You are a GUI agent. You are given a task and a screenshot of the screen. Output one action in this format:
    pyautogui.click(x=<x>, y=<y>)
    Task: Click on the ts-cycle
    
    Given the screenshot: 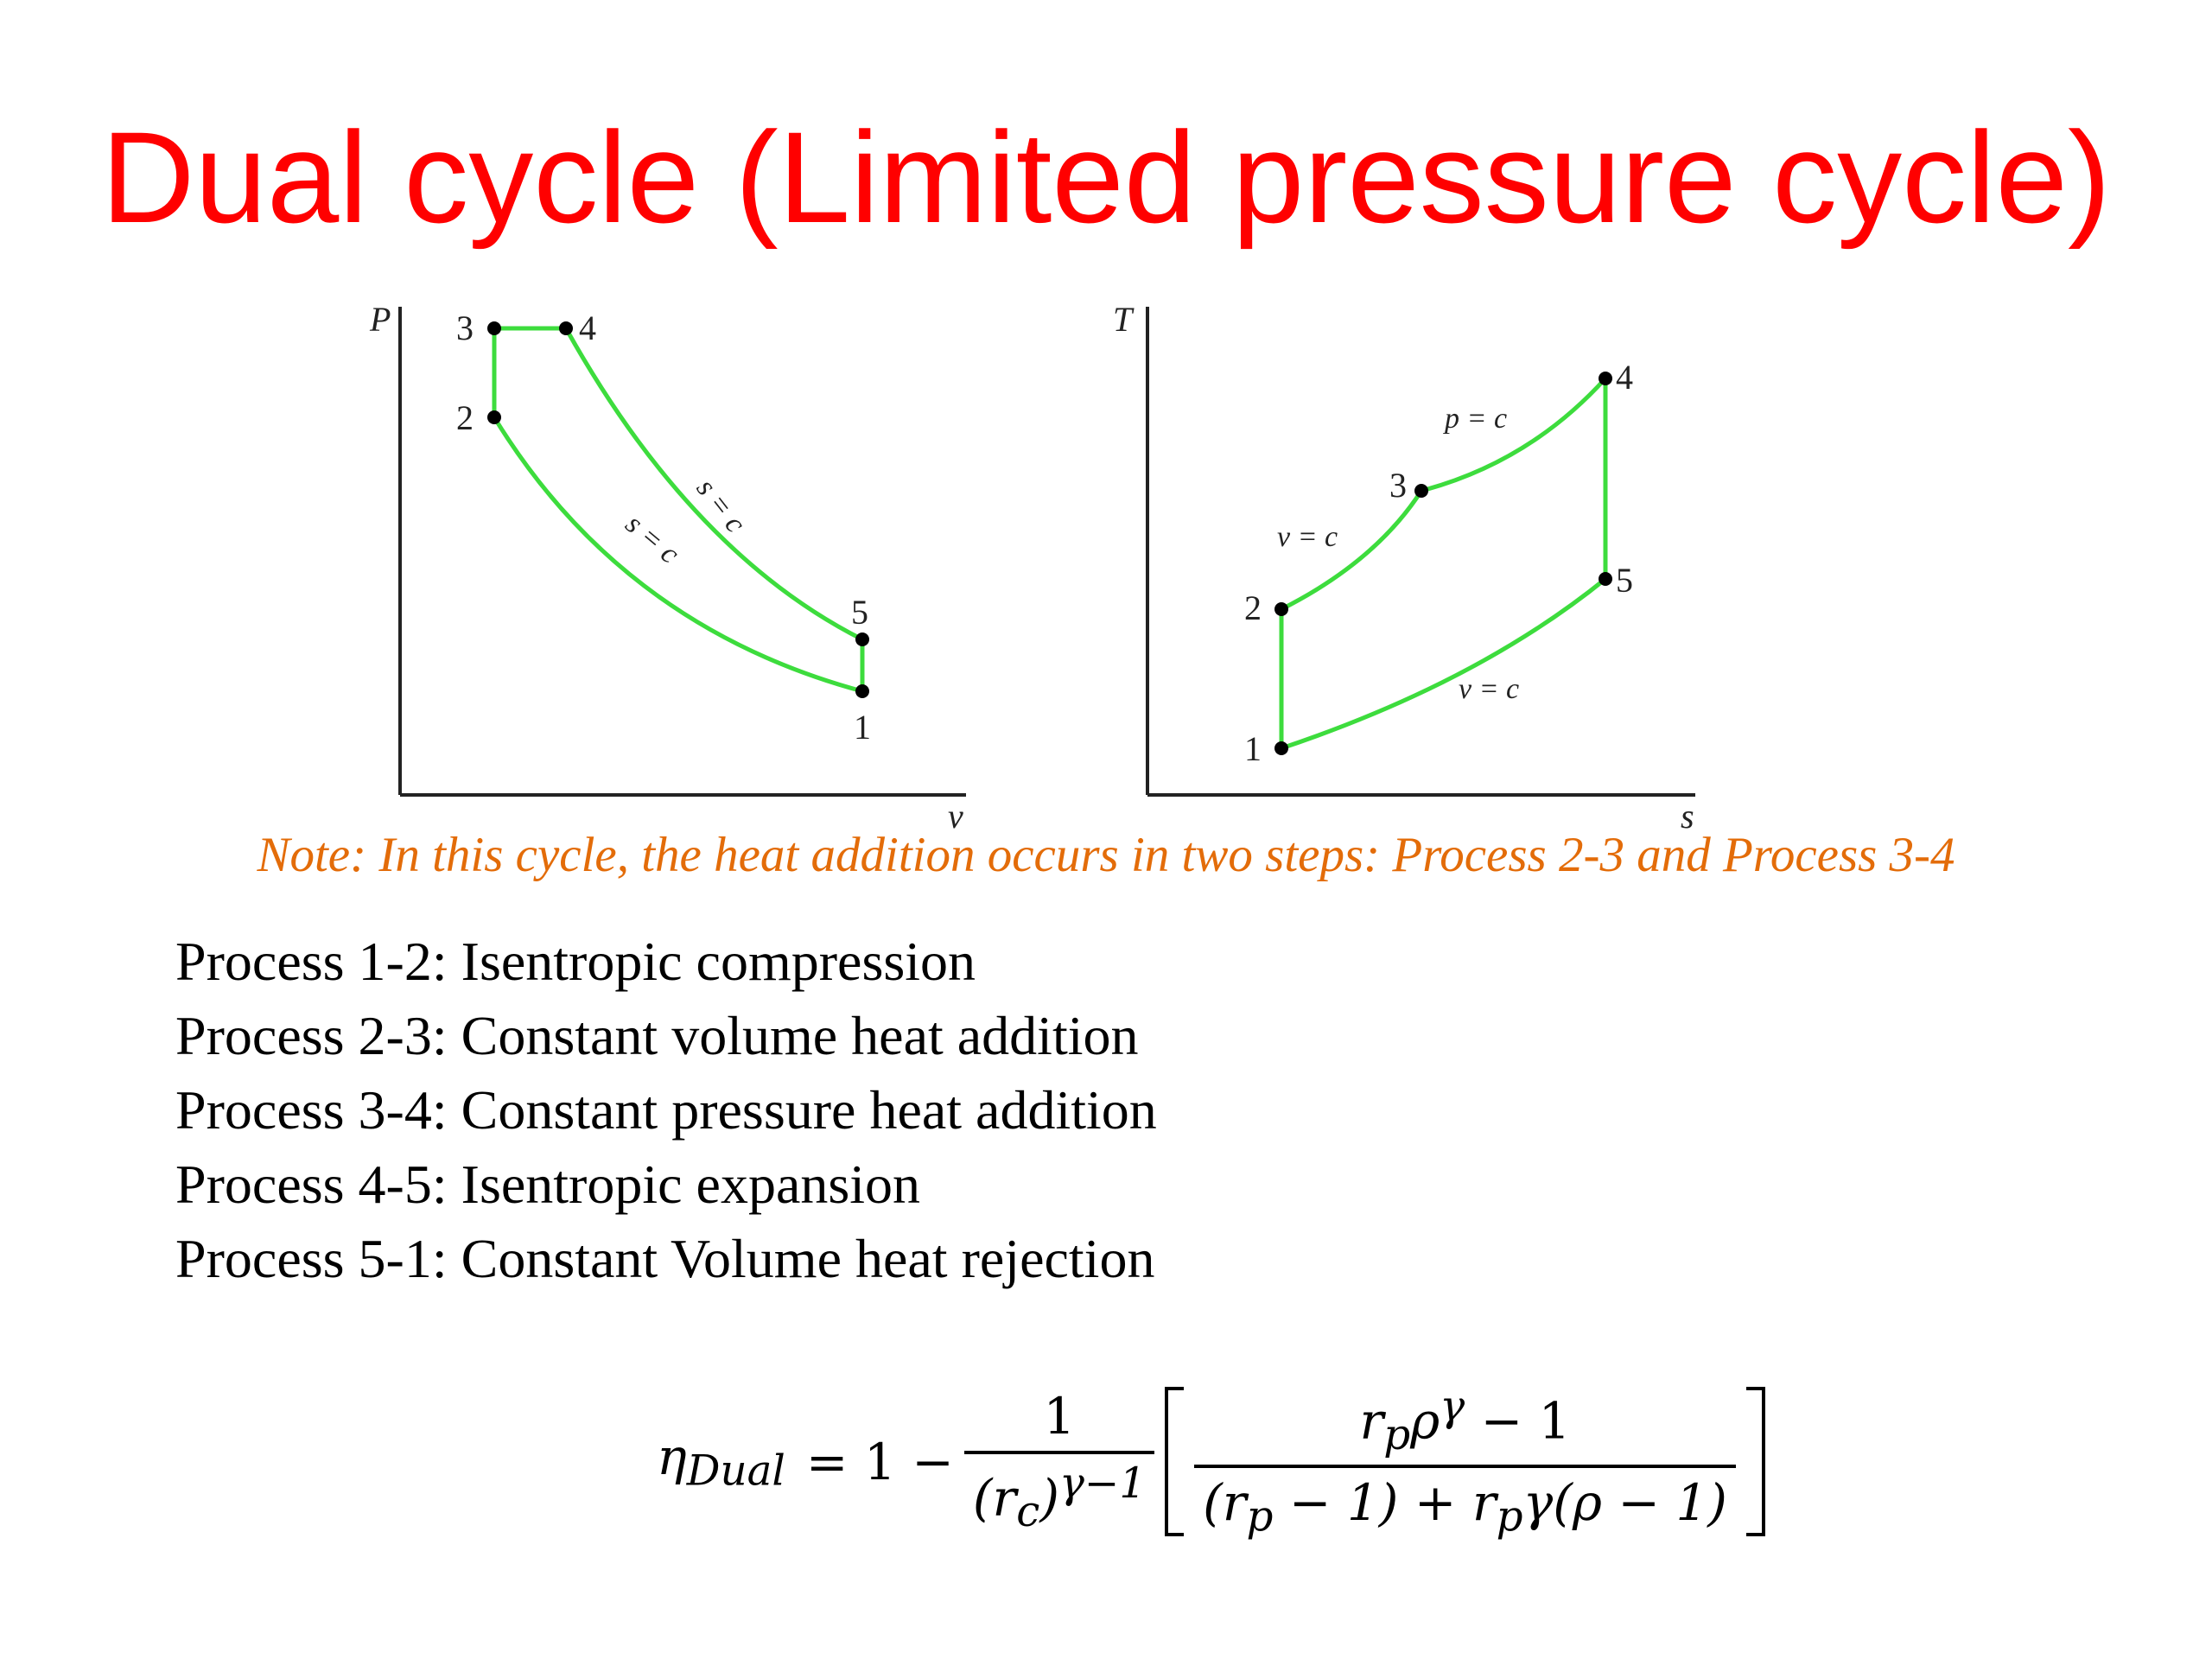 What is the action you would take?
    pyautogui.click(x=1443, y=564)
    